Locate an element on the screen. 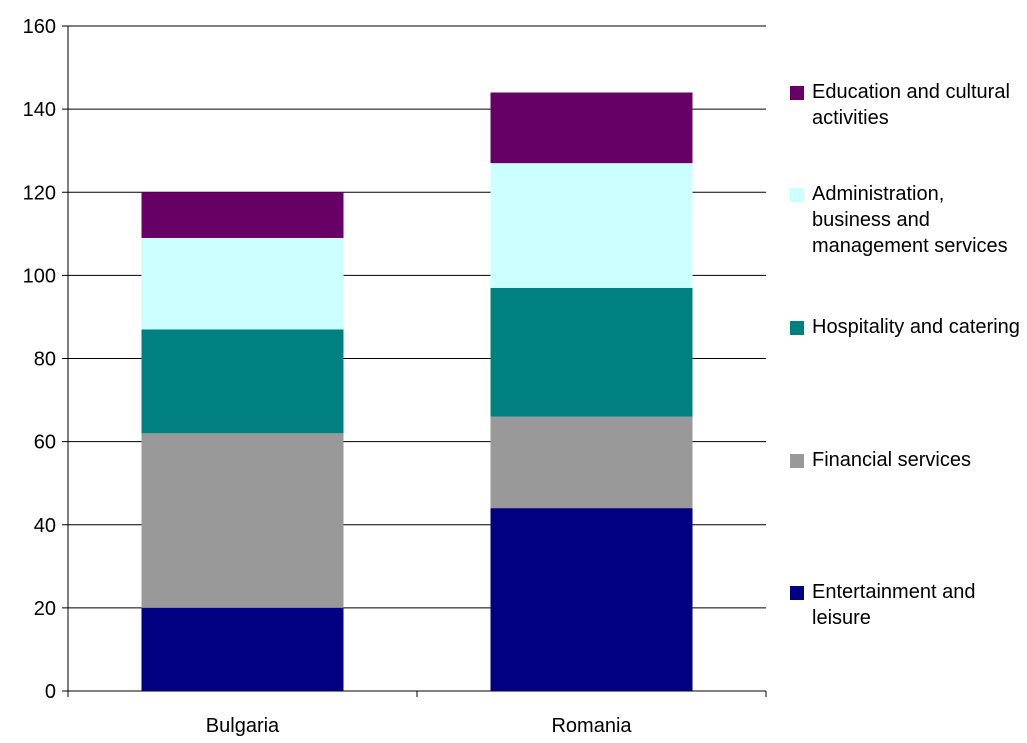 Image resolution: width=1027 pixels, height=743 pixels. legend-item: Entertainment and leisure is located at coordinates (907, 605).